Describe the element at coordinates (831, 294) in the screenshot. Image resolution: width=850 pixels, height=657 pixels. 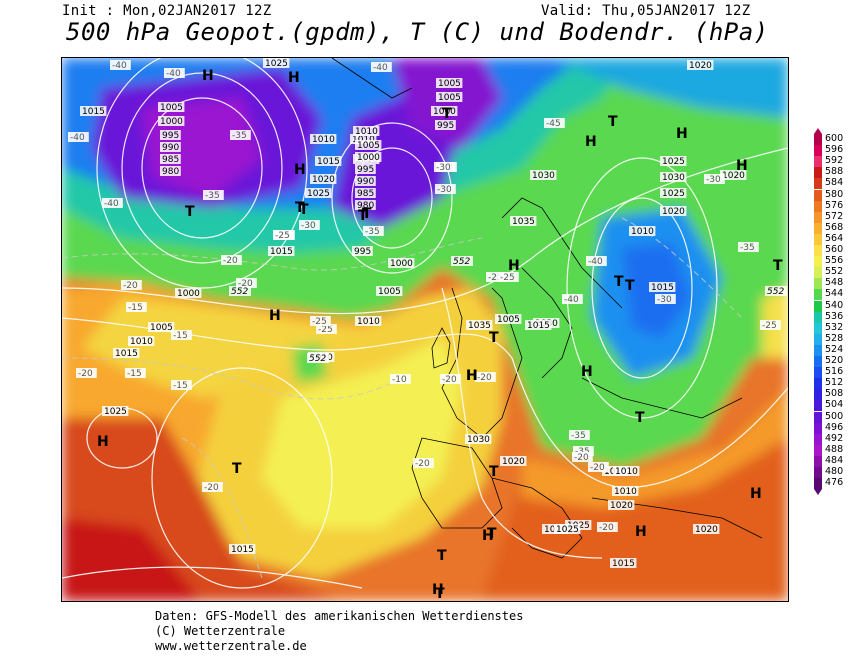
I see `scale-entry: 544` at that location.